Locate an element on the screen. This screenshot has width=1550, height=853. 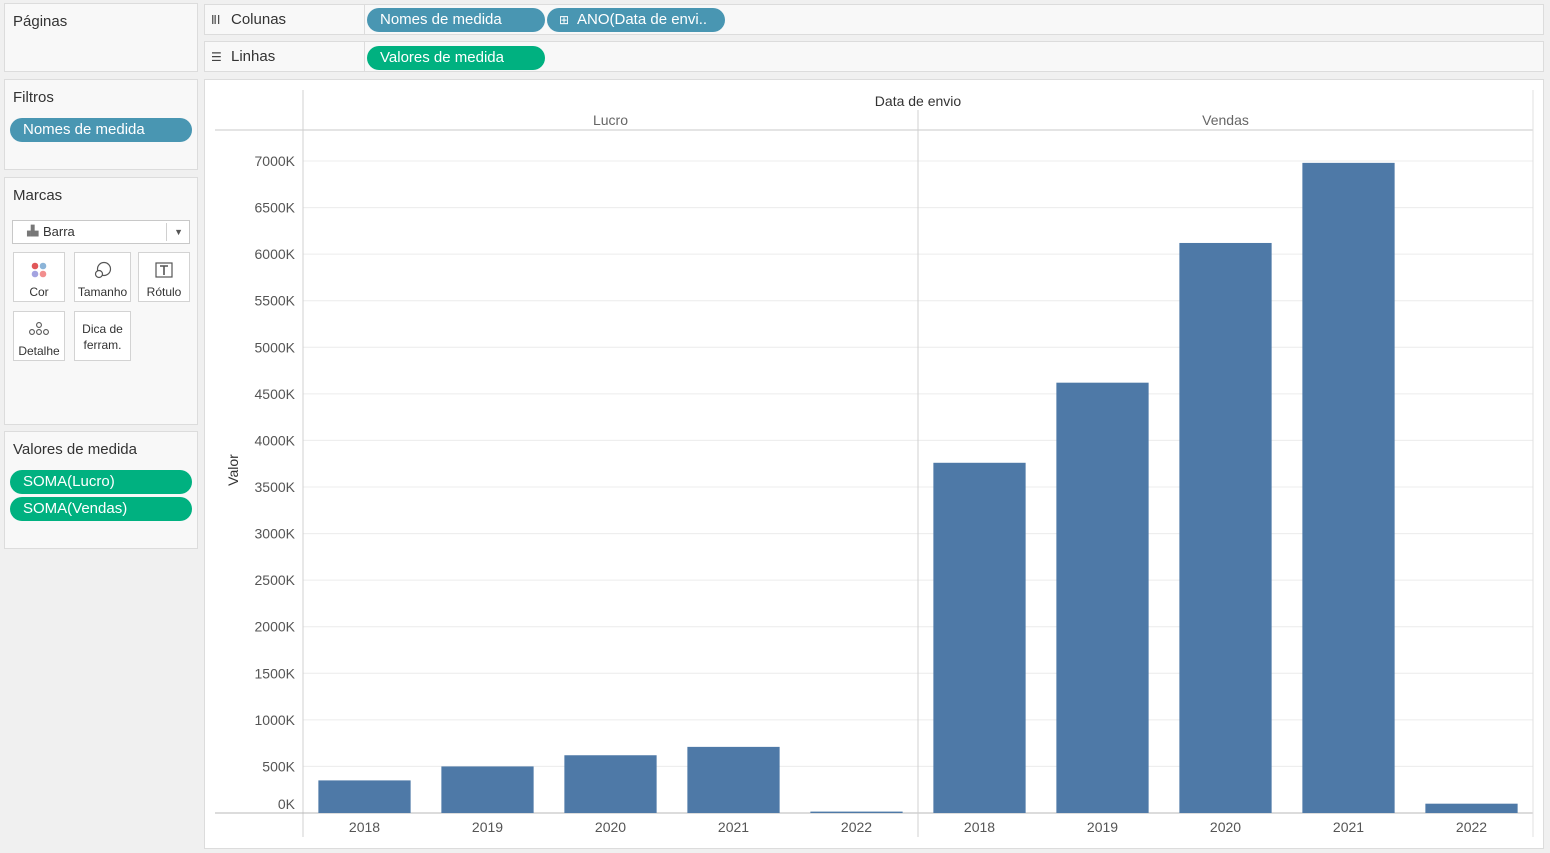
y-tick-label: 5500K is located at coordinates (275, 301).